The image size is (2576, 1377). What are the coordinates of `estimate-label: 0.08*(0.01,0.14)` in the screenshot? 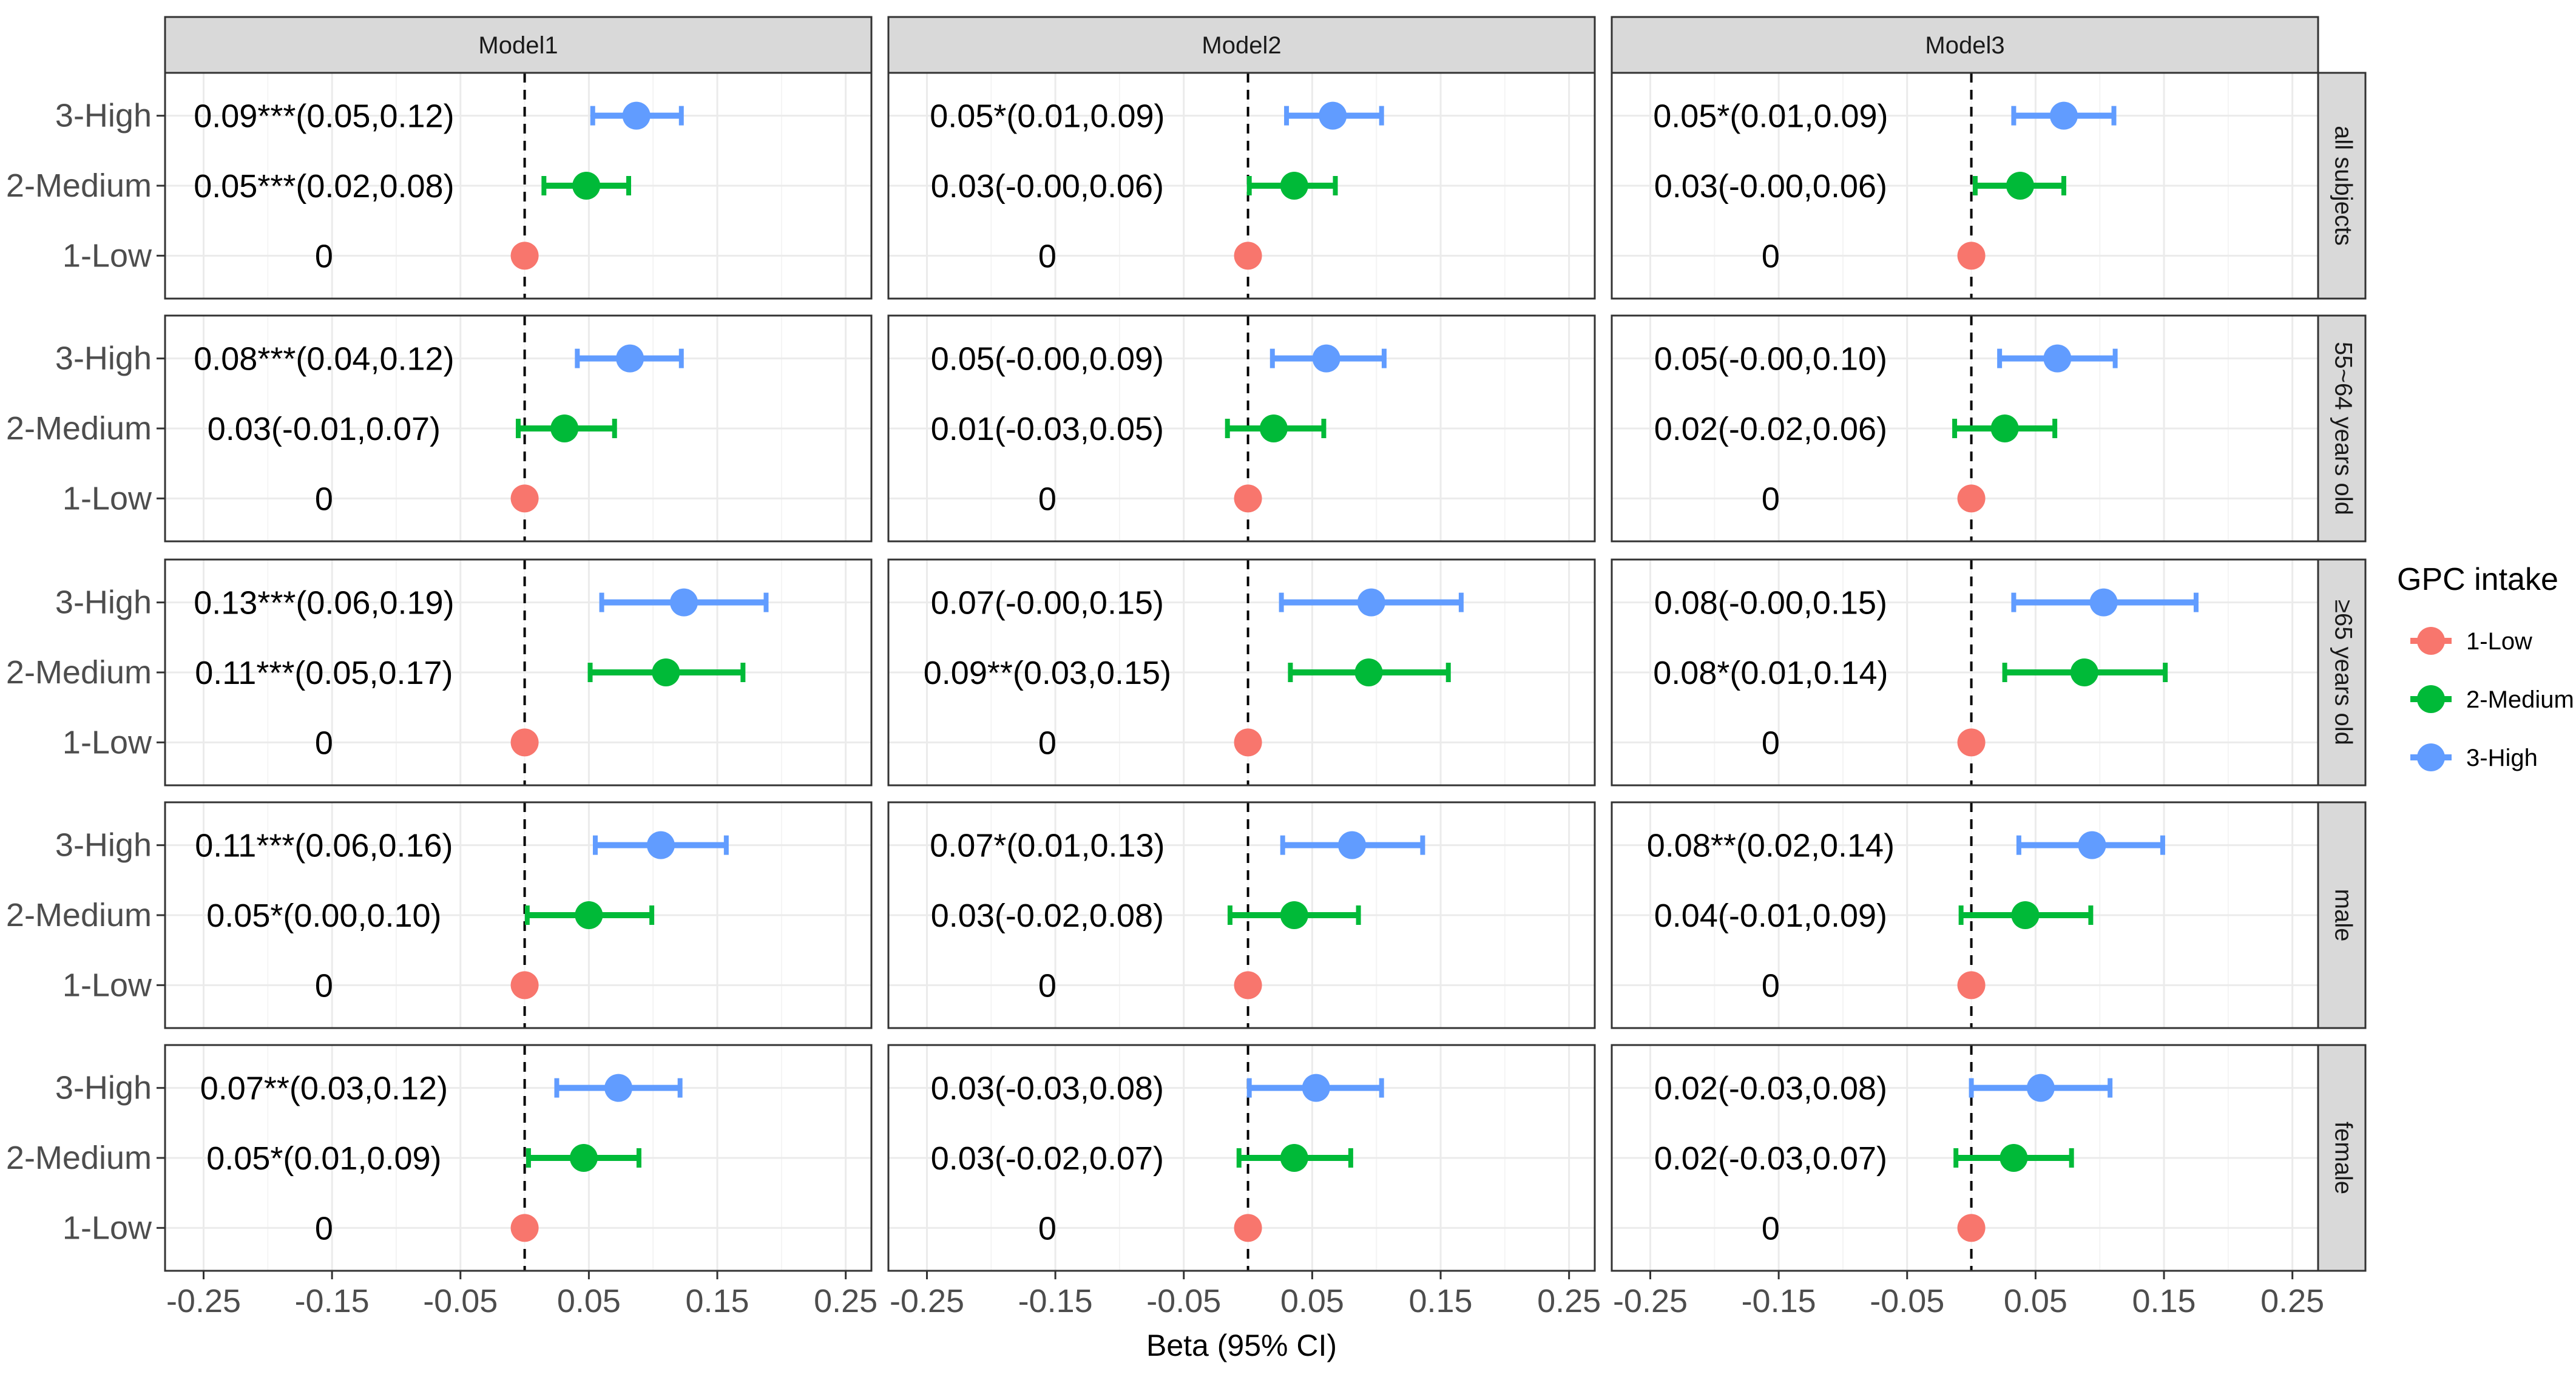 It's located at (1770, 673).